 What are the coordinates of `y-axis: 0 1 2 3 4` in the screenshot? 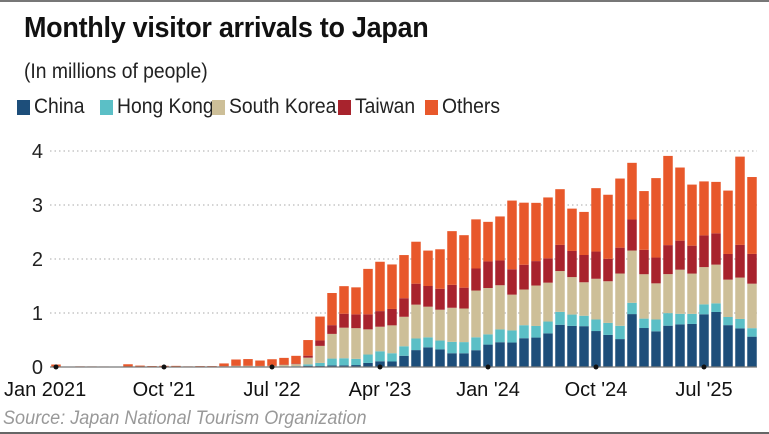 It's located at (37, 260).